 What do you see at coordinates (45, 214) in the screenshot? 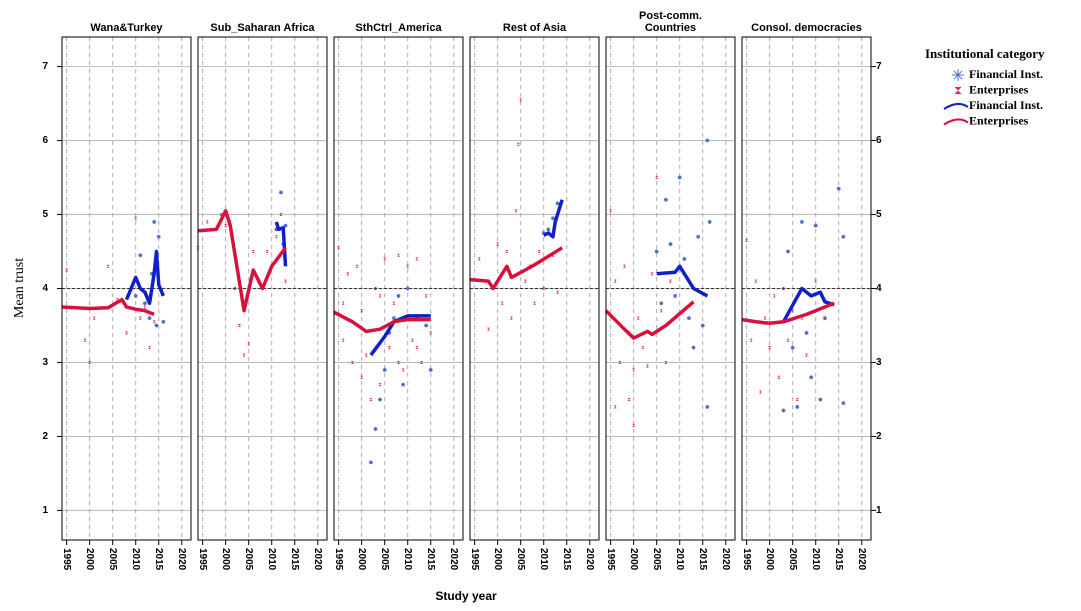
I see `y-tick-label: 5` at bounding box center [45, 214].